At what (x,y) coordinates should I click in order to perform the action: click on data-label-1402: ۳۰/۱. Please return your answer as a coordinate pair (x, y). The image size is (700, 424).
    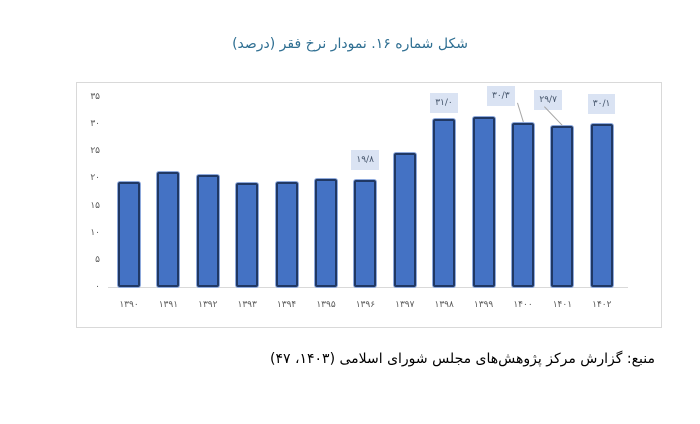
    Looking at the image, I should click on (601, 104).